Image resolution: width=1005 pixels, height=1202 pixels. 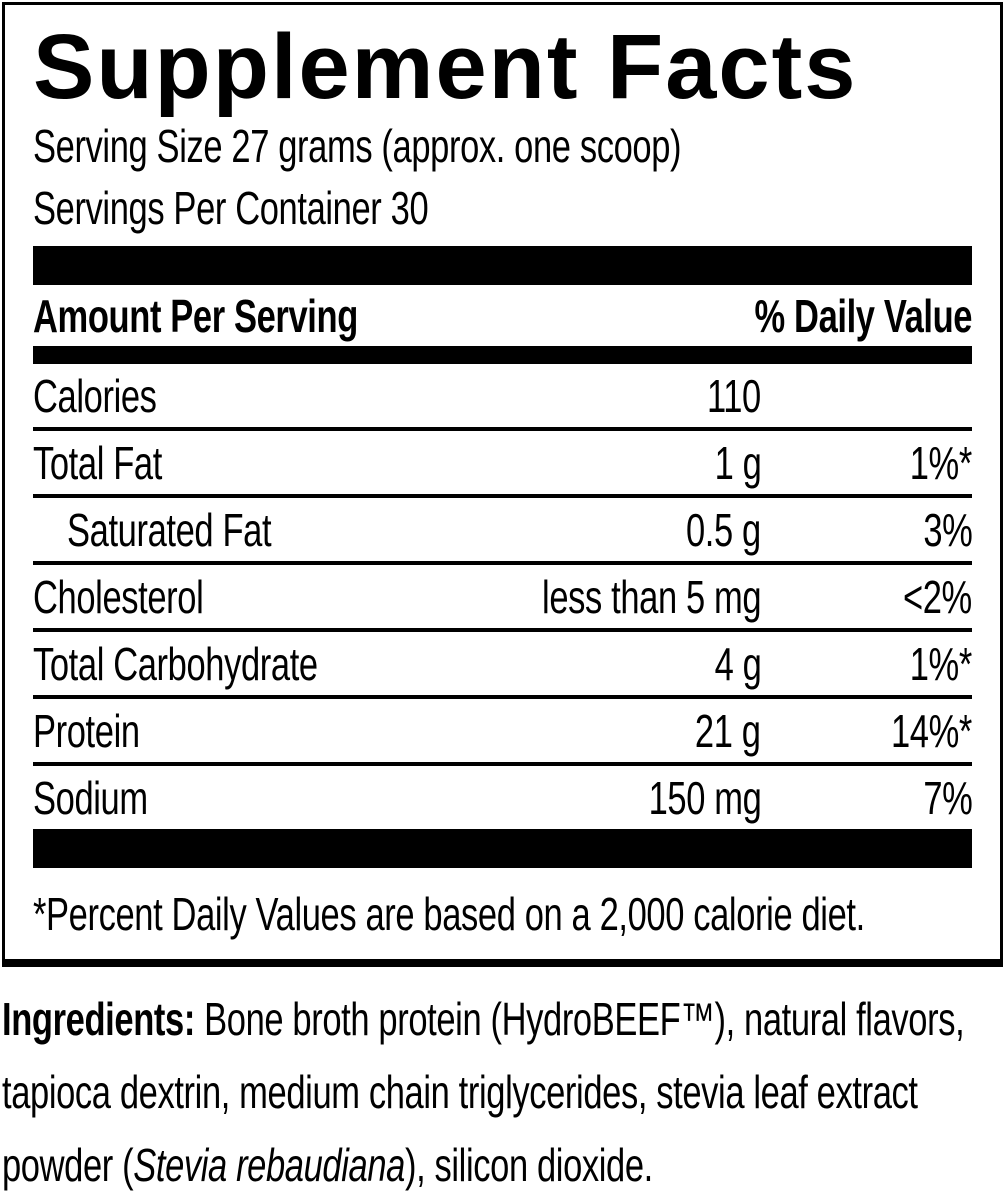 What do you see at coordinates (195, 315) in the screenshot?
I see `amount-per-serving-header: Amount Per Serving` at bounding box center [195, 315].